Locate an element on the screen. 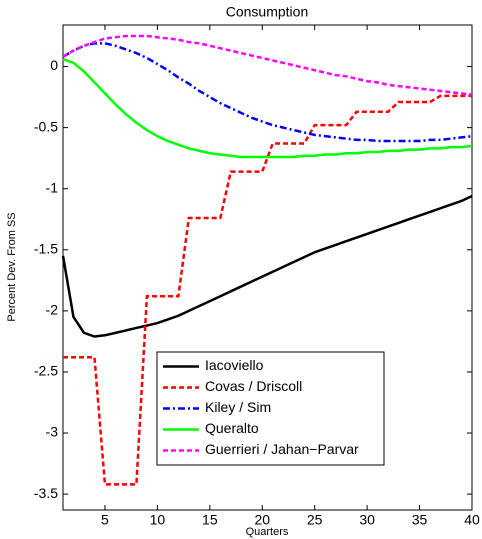  y-tick-label: -1.5 is located at coordinates (46, 248).